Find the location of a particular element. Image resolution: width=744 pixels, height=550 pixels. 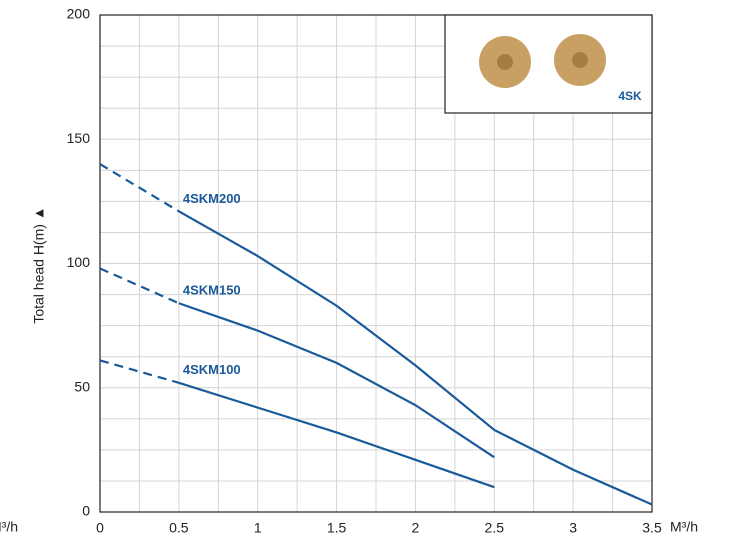

y-axis-label: Total head H(m) ▲ is located at coordinates (39, 264).